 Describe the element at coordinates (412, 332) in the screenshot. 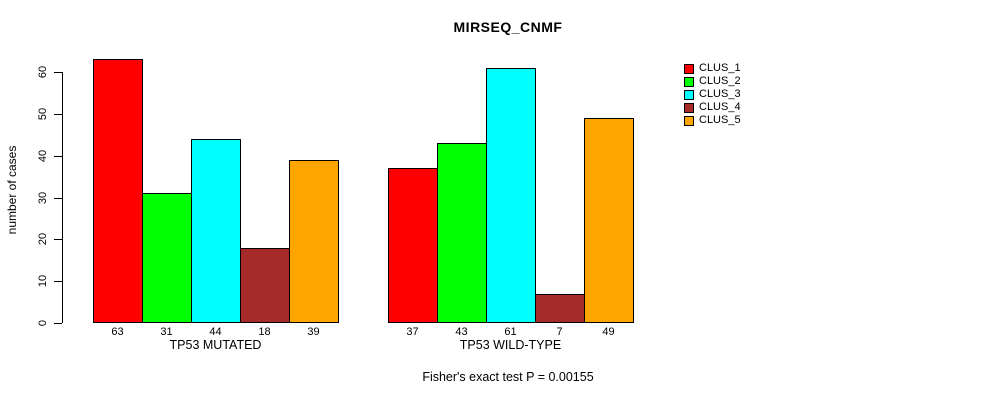

I see `bar-value-label: 37` at that location.